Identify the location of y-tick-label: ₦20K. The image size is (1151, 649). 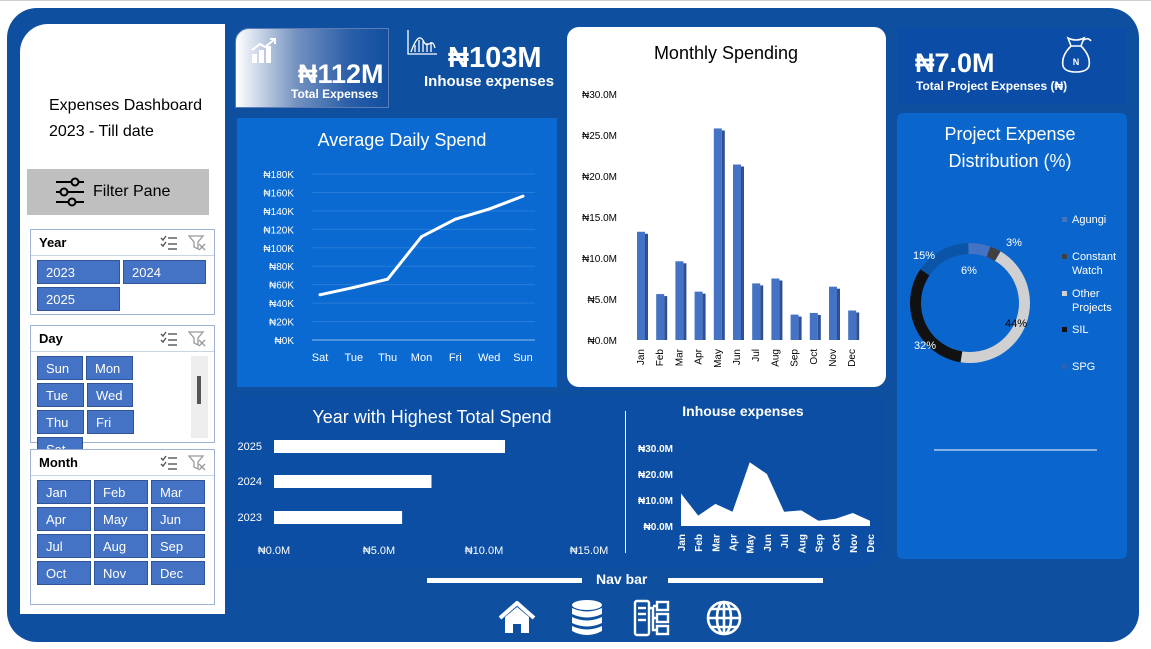
(281, 323).